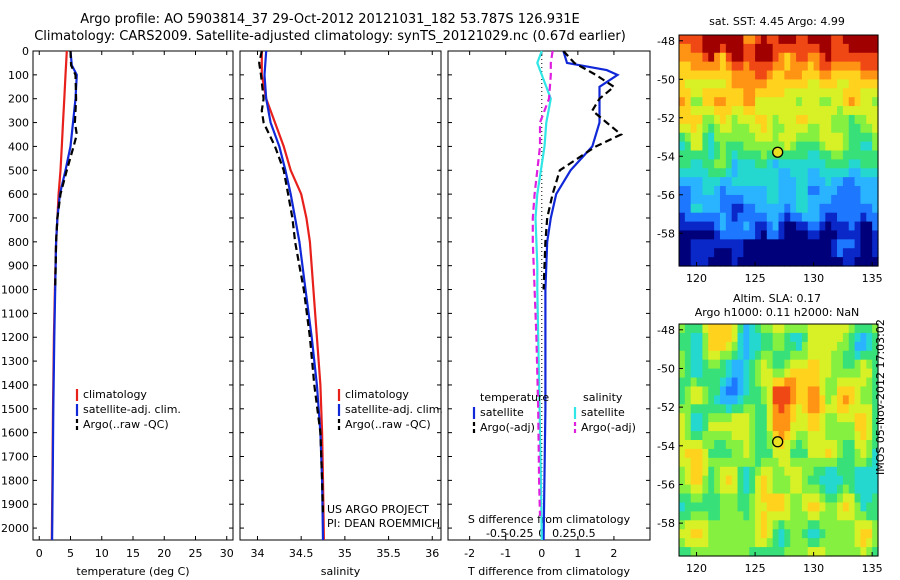  Describe the element at coordinates (432, 553) in the screenshot. I see `salinity-xtick-label: 36` at that location.